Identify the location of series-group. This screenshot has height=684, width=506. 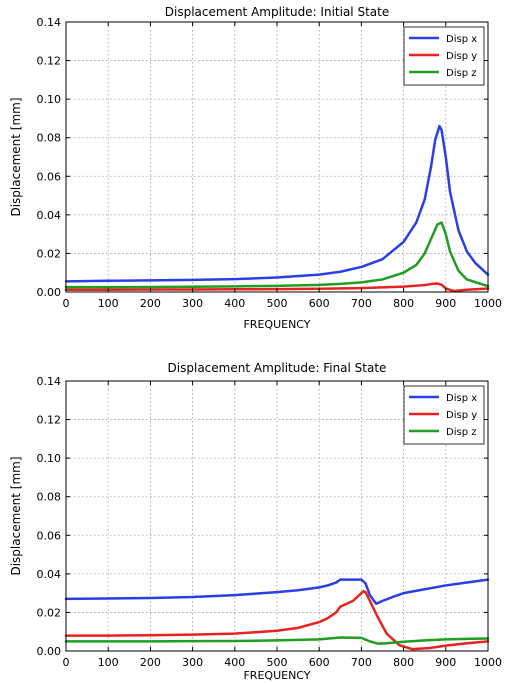
(277, 614).